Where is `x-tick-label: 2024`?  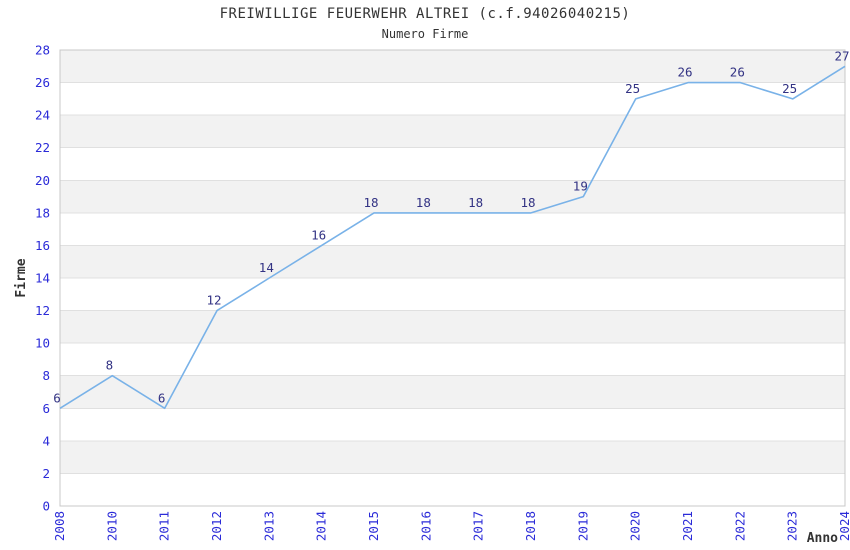 x-tick-label: 2024 is located at coordinates (843, 526).